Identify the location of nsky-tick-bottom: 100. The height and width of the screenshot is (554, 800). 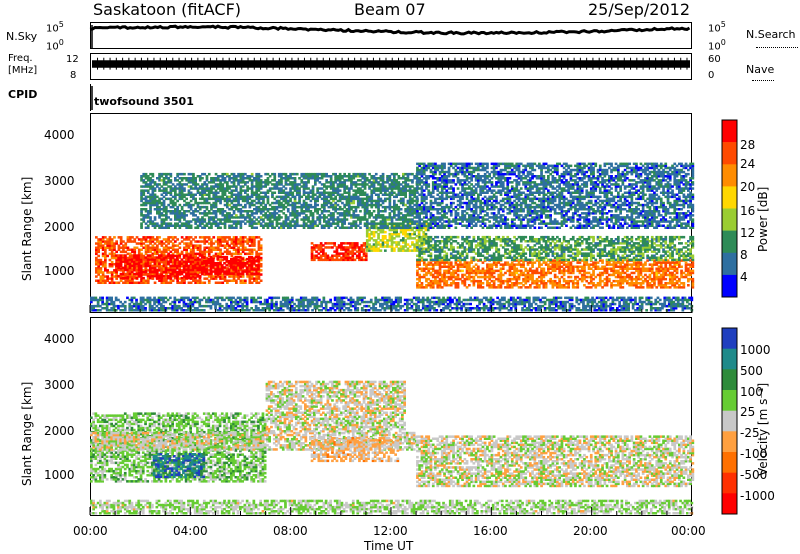
(55, 45).